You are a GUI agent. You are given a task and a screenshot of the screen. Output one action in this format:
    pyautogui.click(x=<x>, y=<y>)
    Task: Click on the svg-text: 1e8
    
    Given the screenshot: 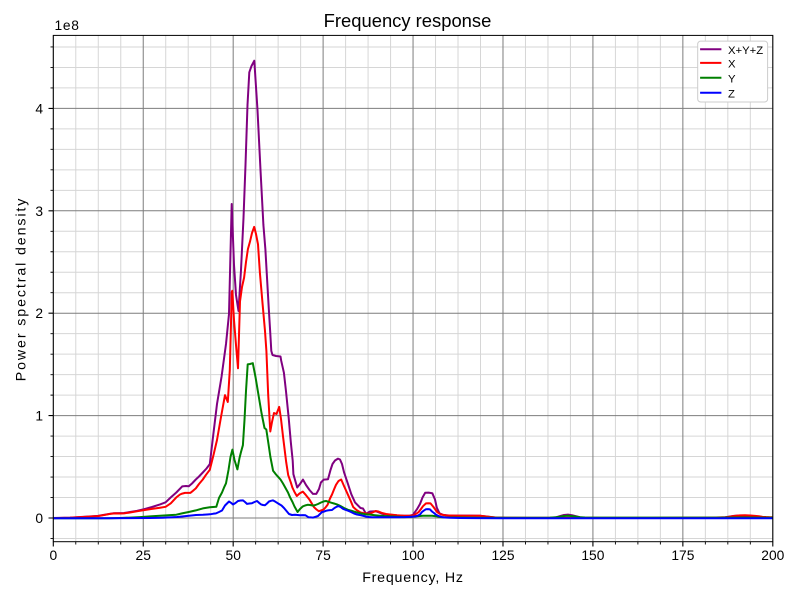 What is the action you would take?
    pyautogui.click(x=67, y=25)
    